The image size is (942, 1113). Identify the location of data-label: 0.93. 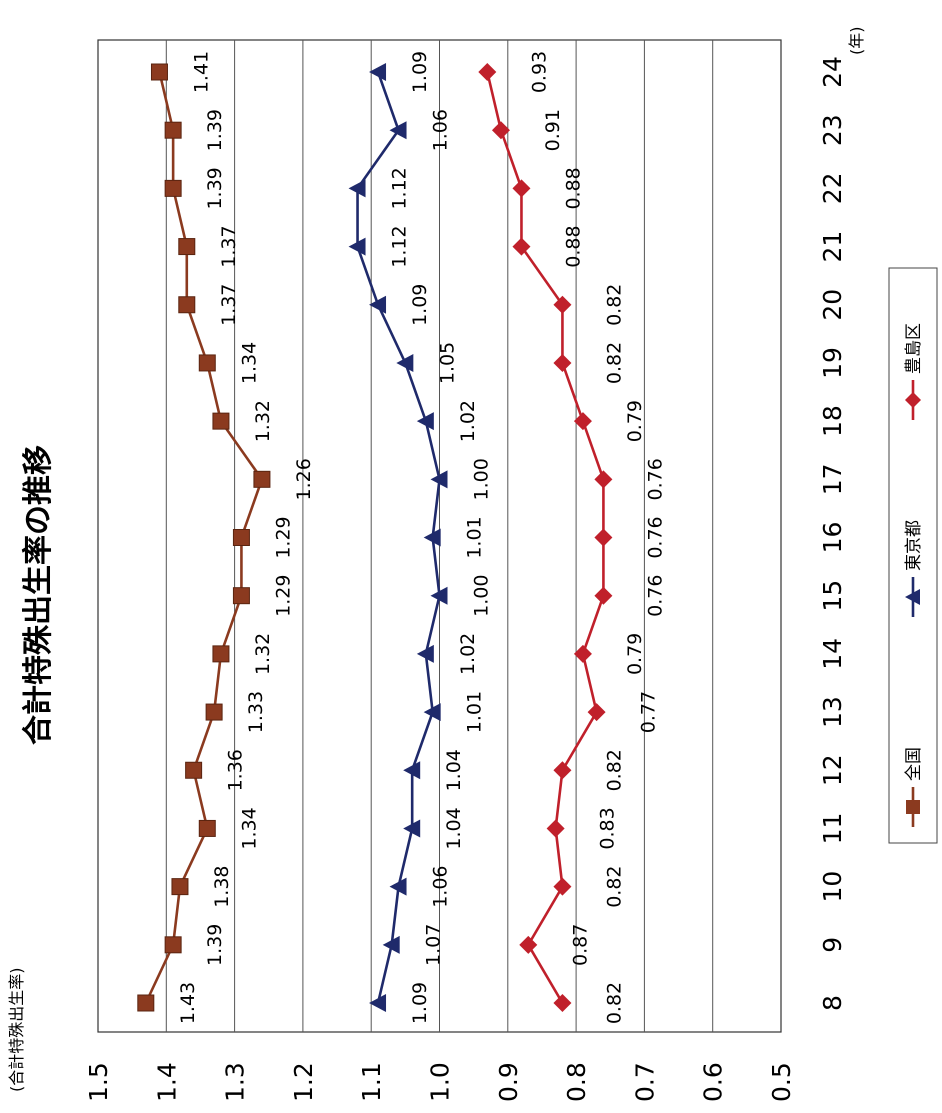
(539, 72).